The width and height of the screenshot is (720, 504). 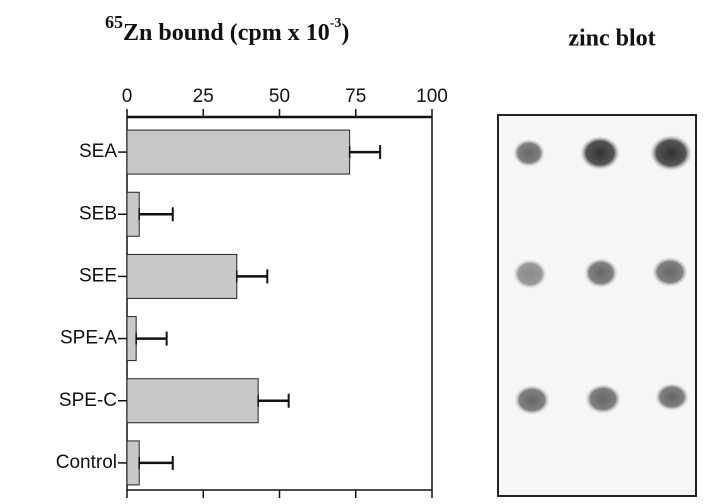 I want to click on y-tick-label: SEE, so click(x=98, y=275).